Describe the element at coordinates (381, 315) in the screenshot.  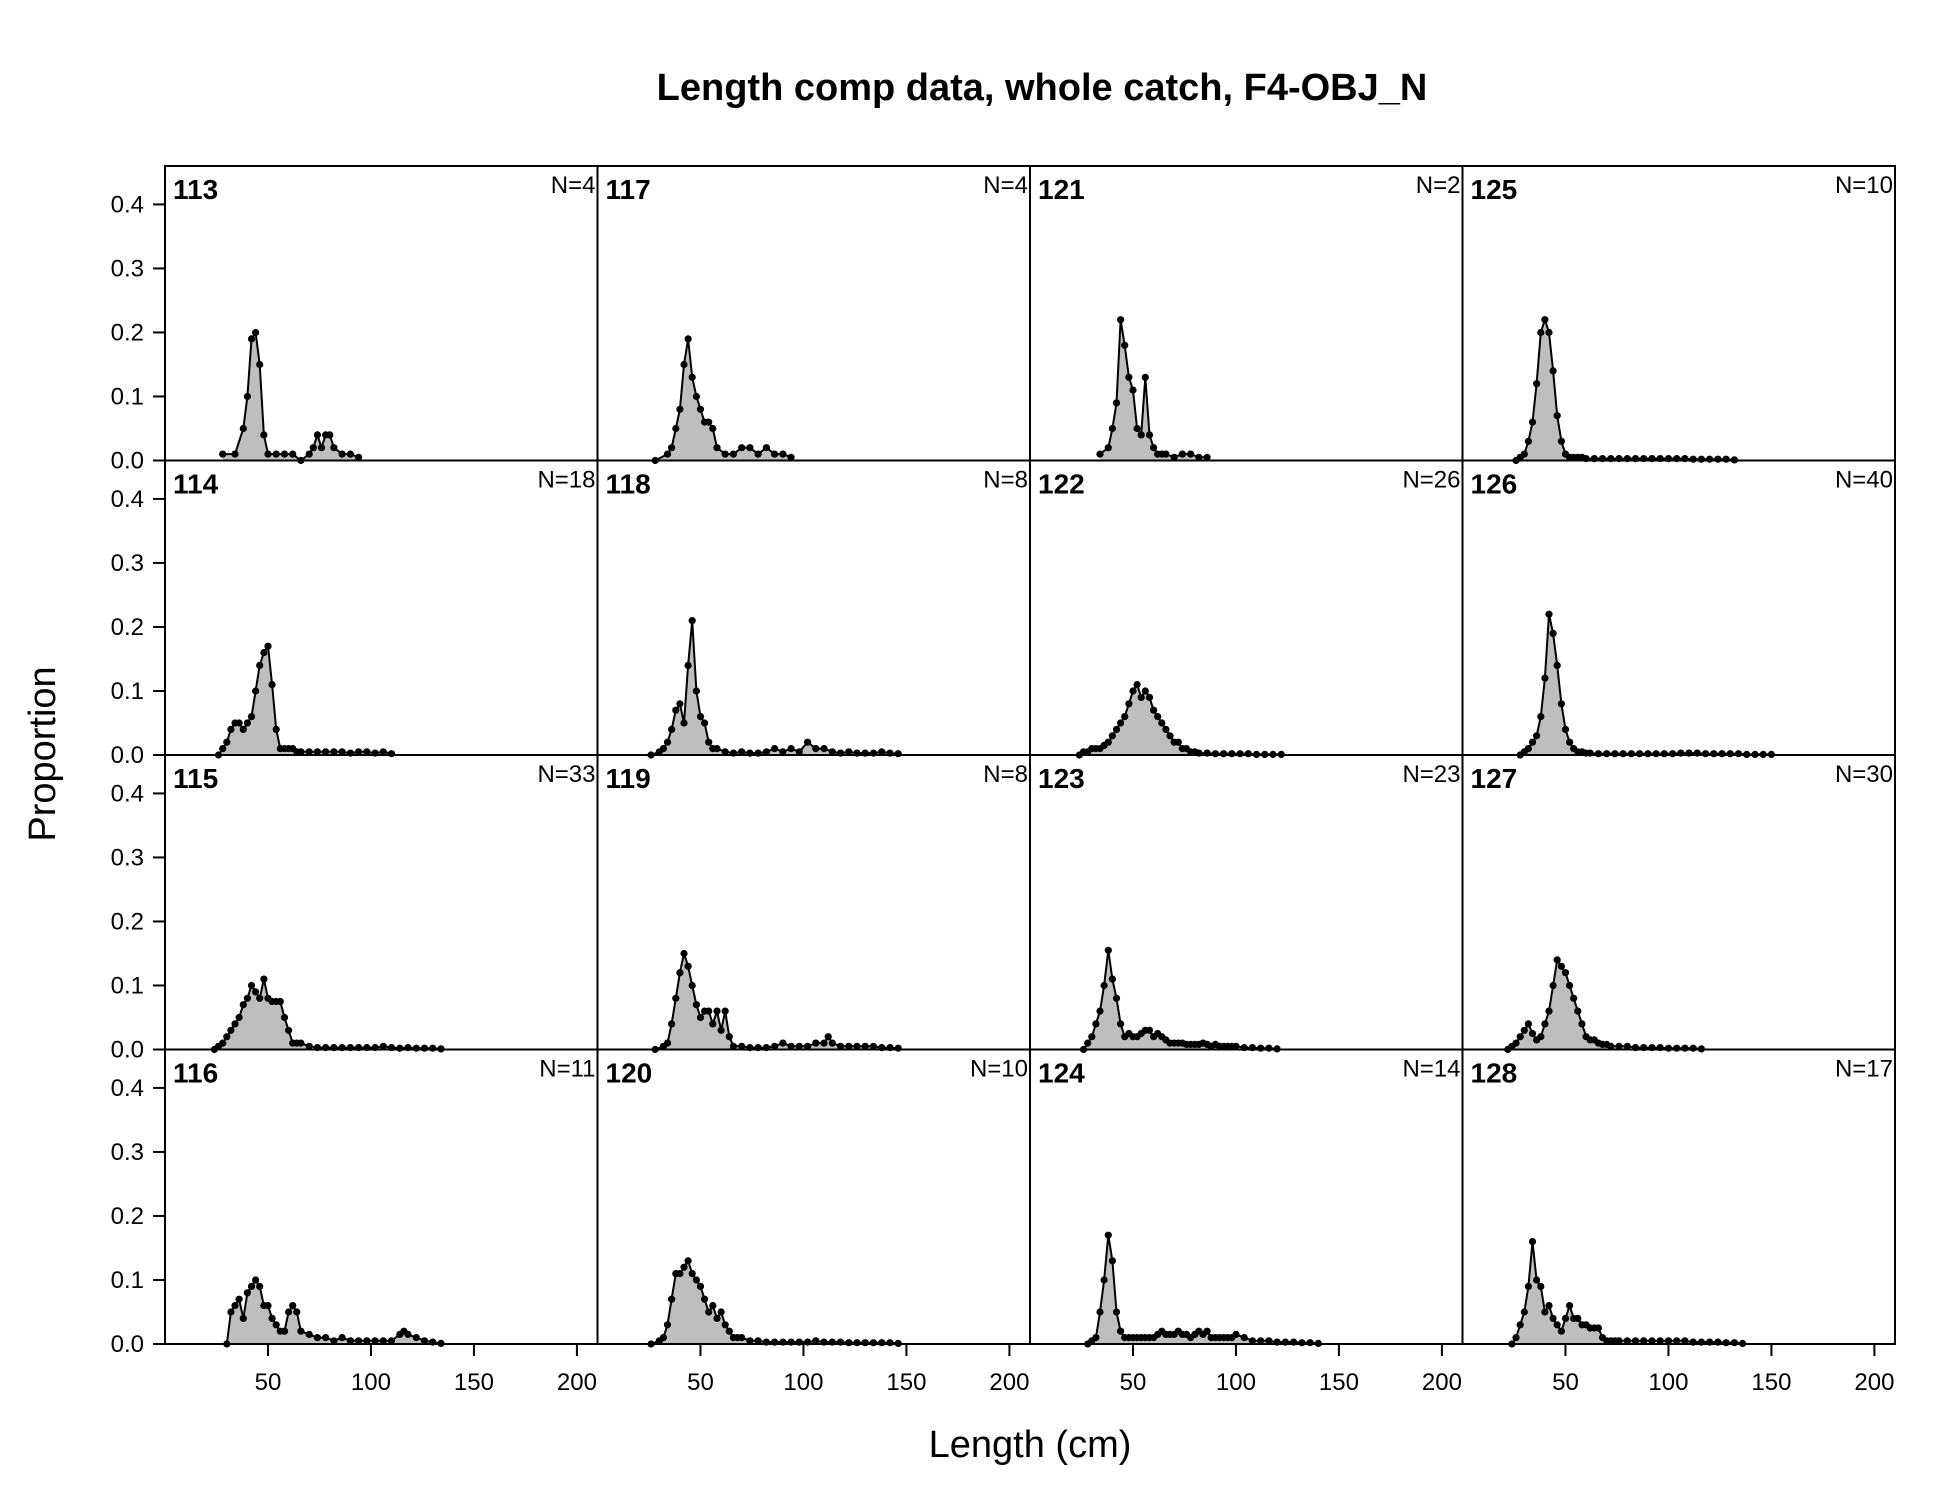
I see `panel-113: 113 N=4` at that location.